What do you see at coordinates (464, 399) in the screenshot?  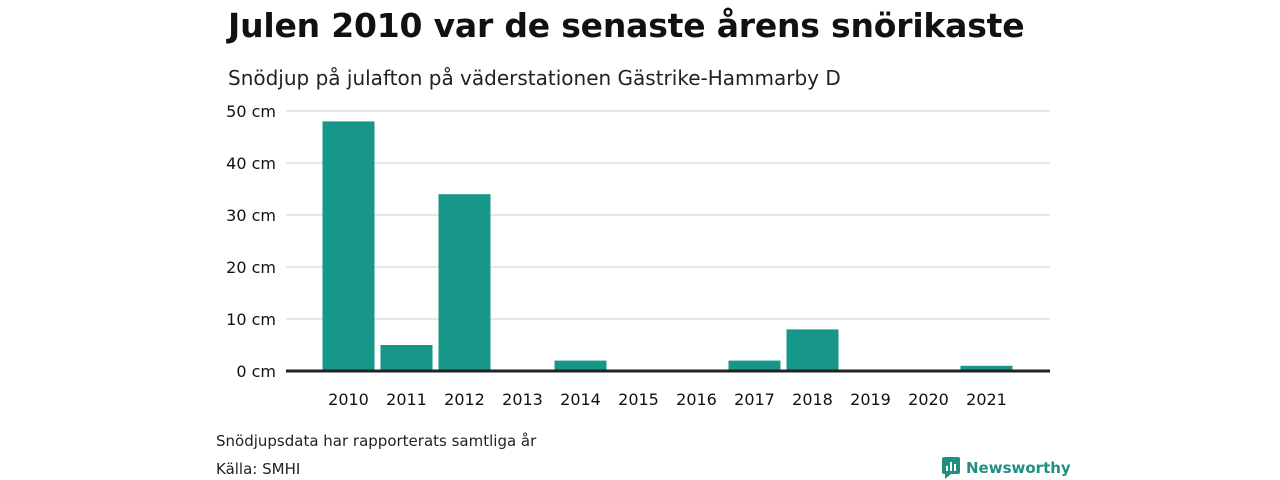 I see `x-tick-label: 2012` at bounding box center [464, 399].